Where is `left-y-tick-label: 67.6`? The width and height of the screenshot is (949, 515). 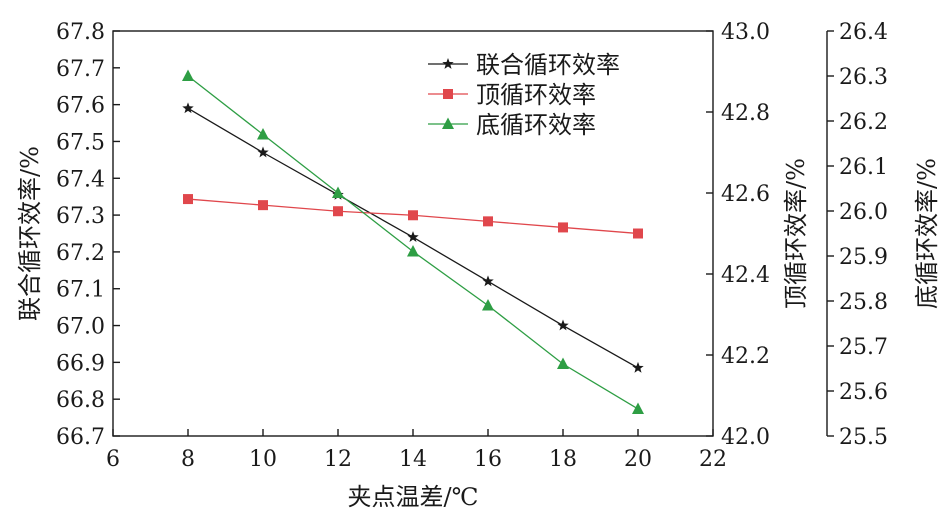
left-y-tick-label: 67.6 is located at coordinates (80, 106).